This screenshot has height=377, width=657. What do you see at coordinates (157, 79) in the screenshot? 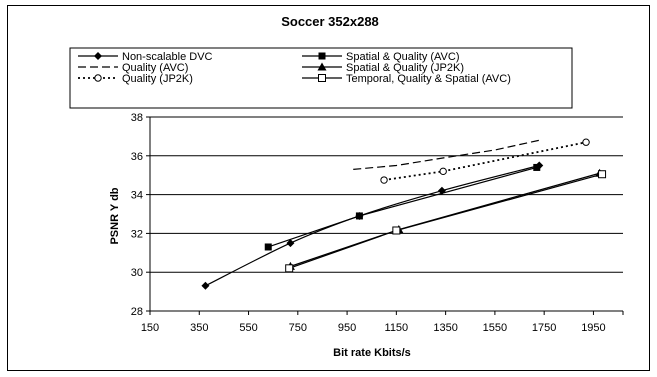
I see `legend-label-4: Quality (JP2K)` at bounding box center [157, 79].